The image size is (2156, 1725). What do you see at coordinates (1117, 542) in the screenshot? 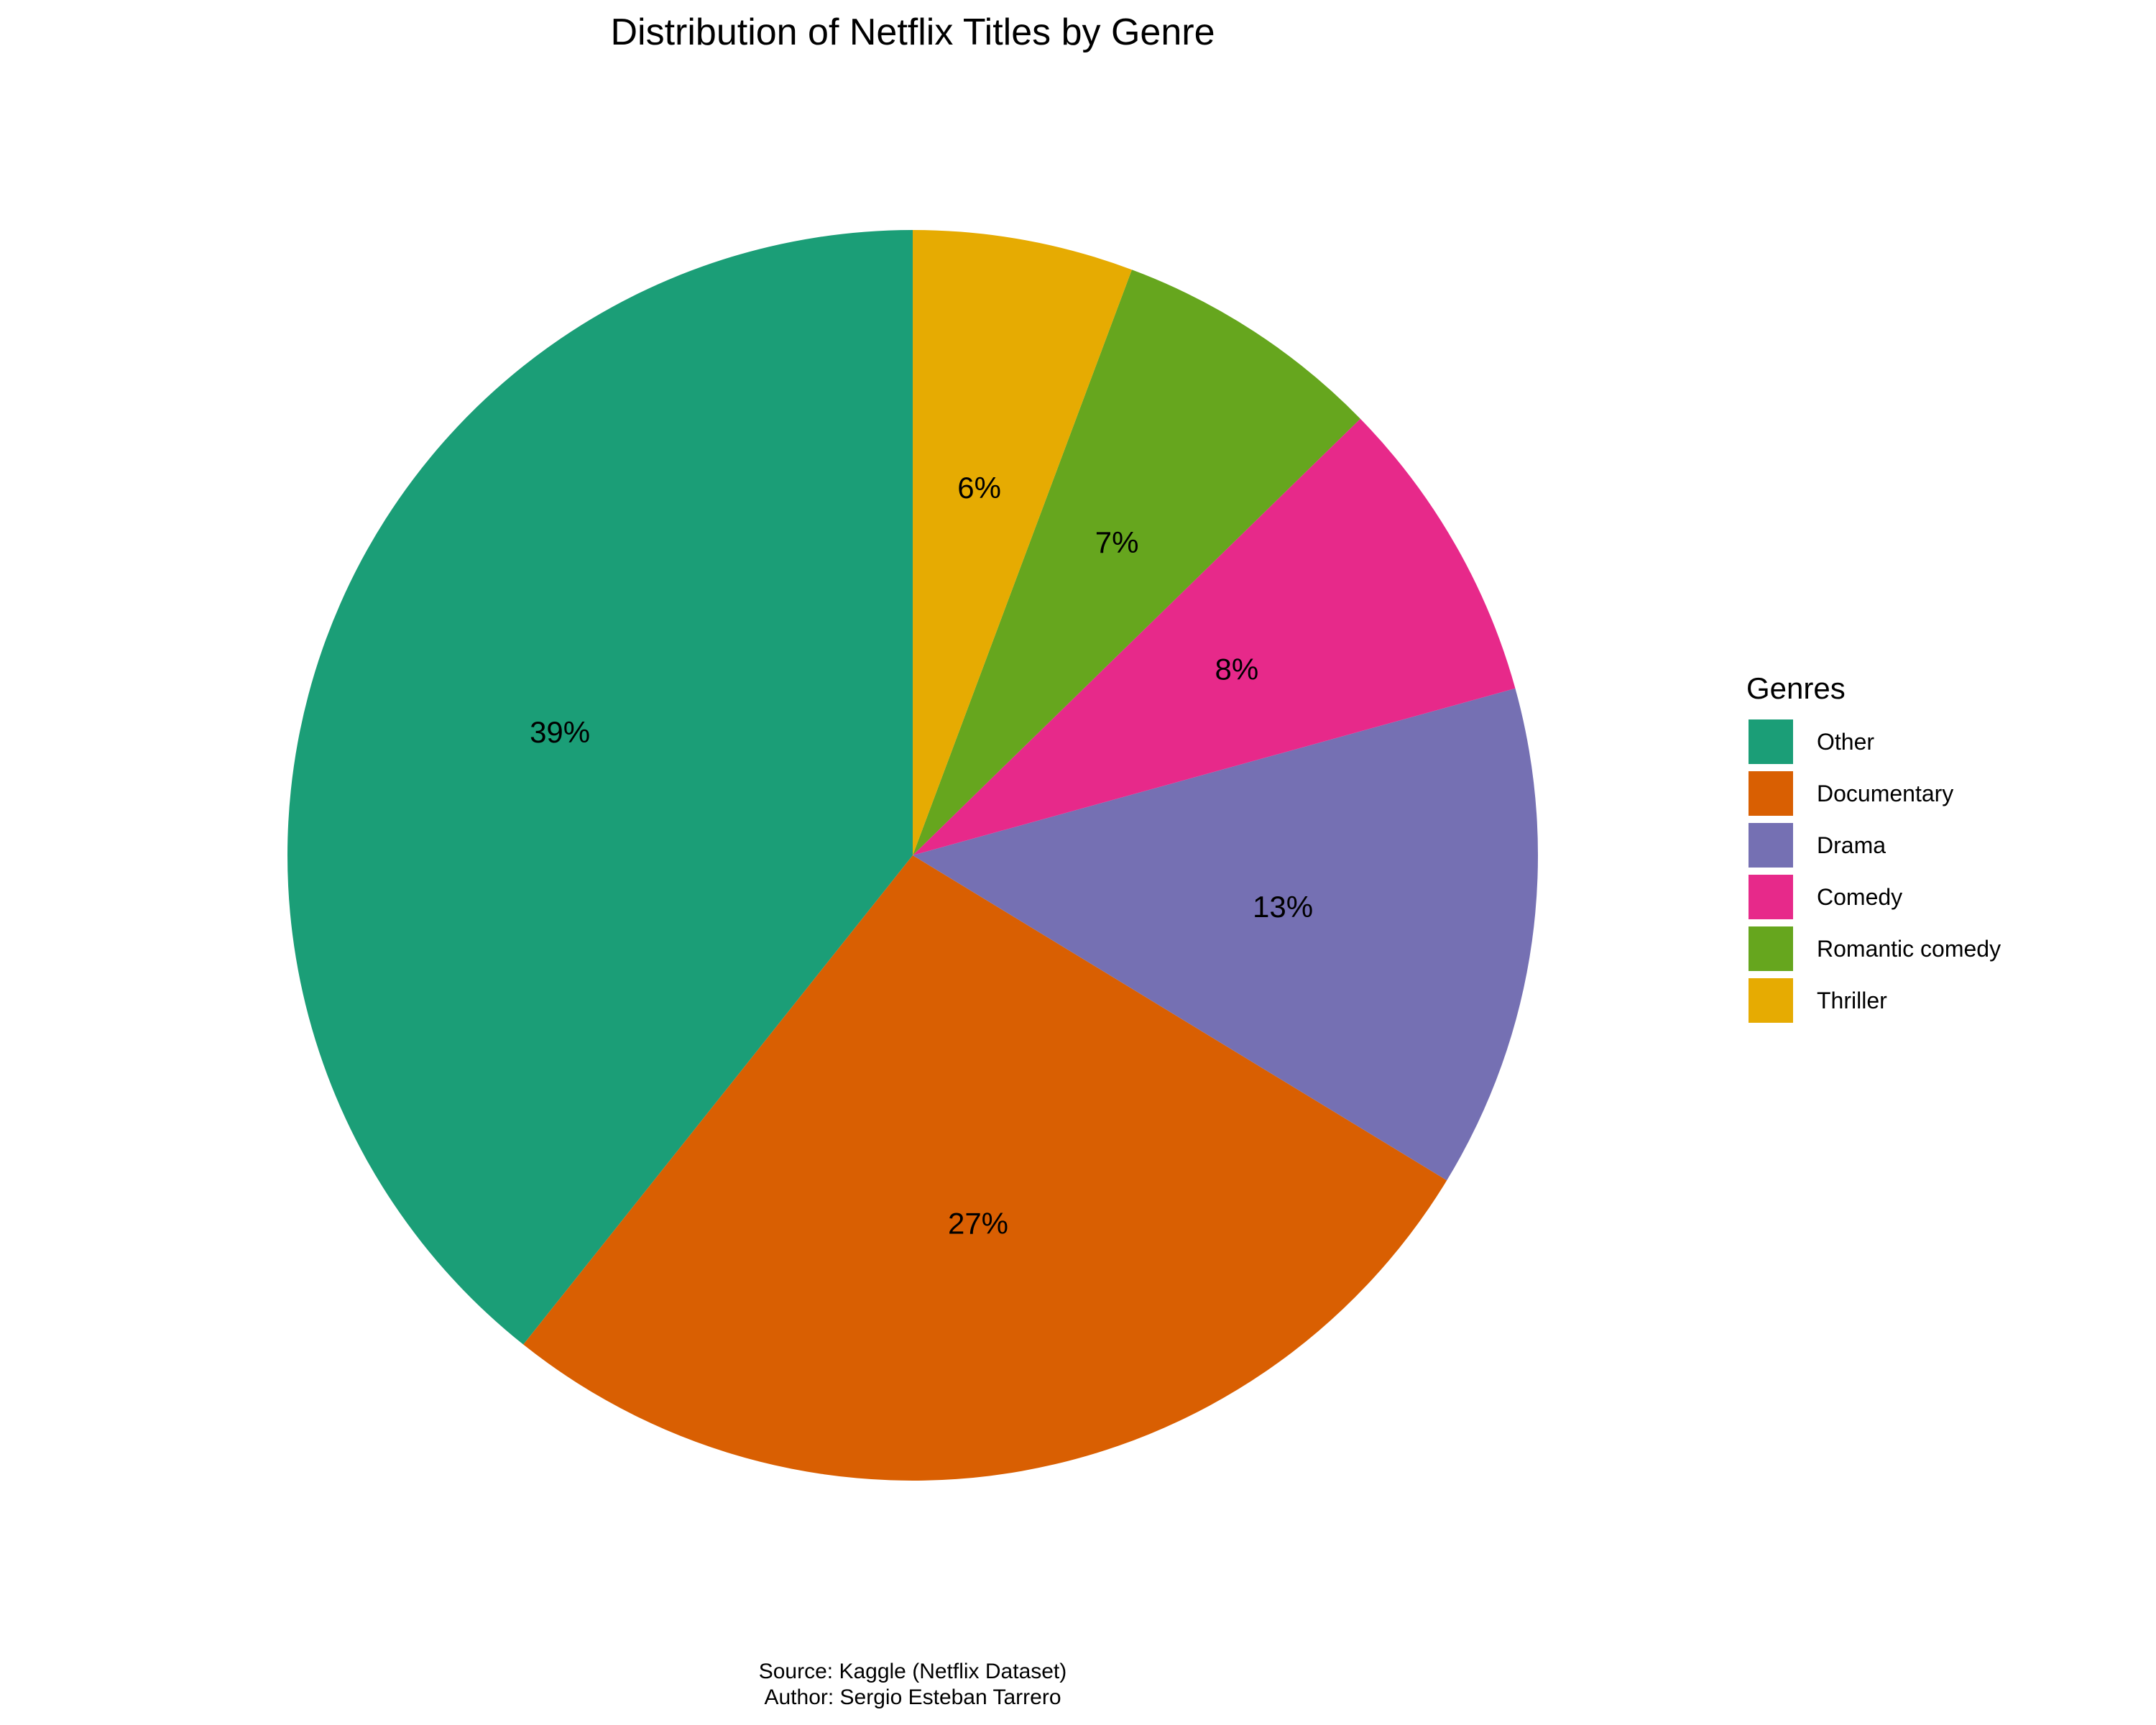
I see `slice-label-romantic-comedy: 7%` at bounding box center [1117, 542].